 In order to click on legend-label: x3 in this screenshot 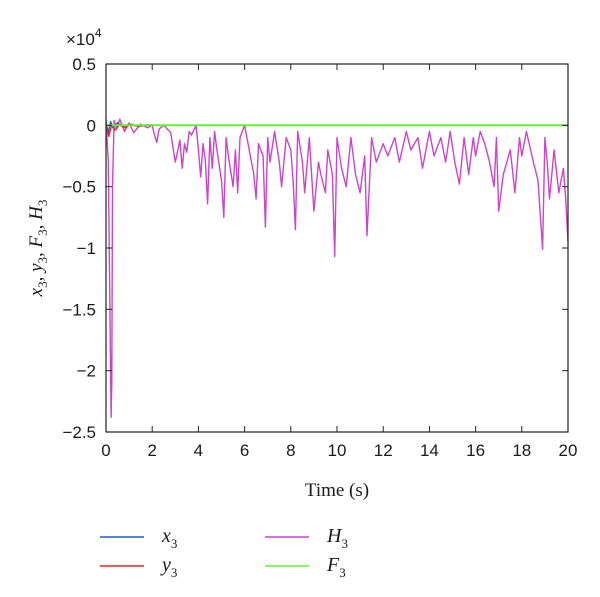, I will do `click(169, 538)`.